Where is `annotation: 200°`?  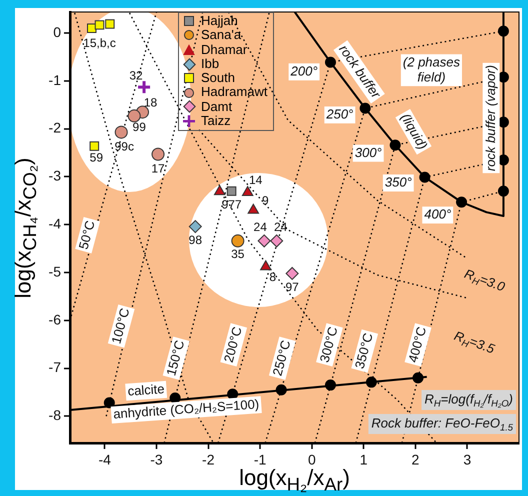
annotation: 200° is located at coordinates (304, 70).